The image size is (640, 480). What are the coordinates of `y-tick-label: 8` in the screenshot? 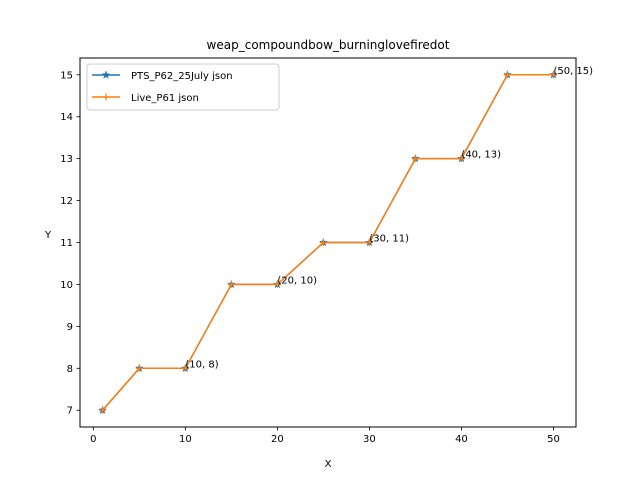 It's located at (70, 369).